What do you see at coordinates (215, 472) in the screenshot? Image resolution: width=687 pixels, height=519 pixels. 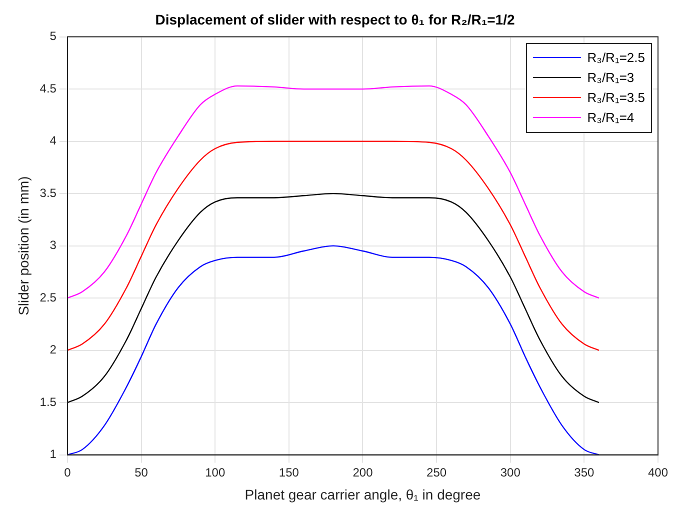 I see `x-tick-label: 100` at bounding box center [215, 472].